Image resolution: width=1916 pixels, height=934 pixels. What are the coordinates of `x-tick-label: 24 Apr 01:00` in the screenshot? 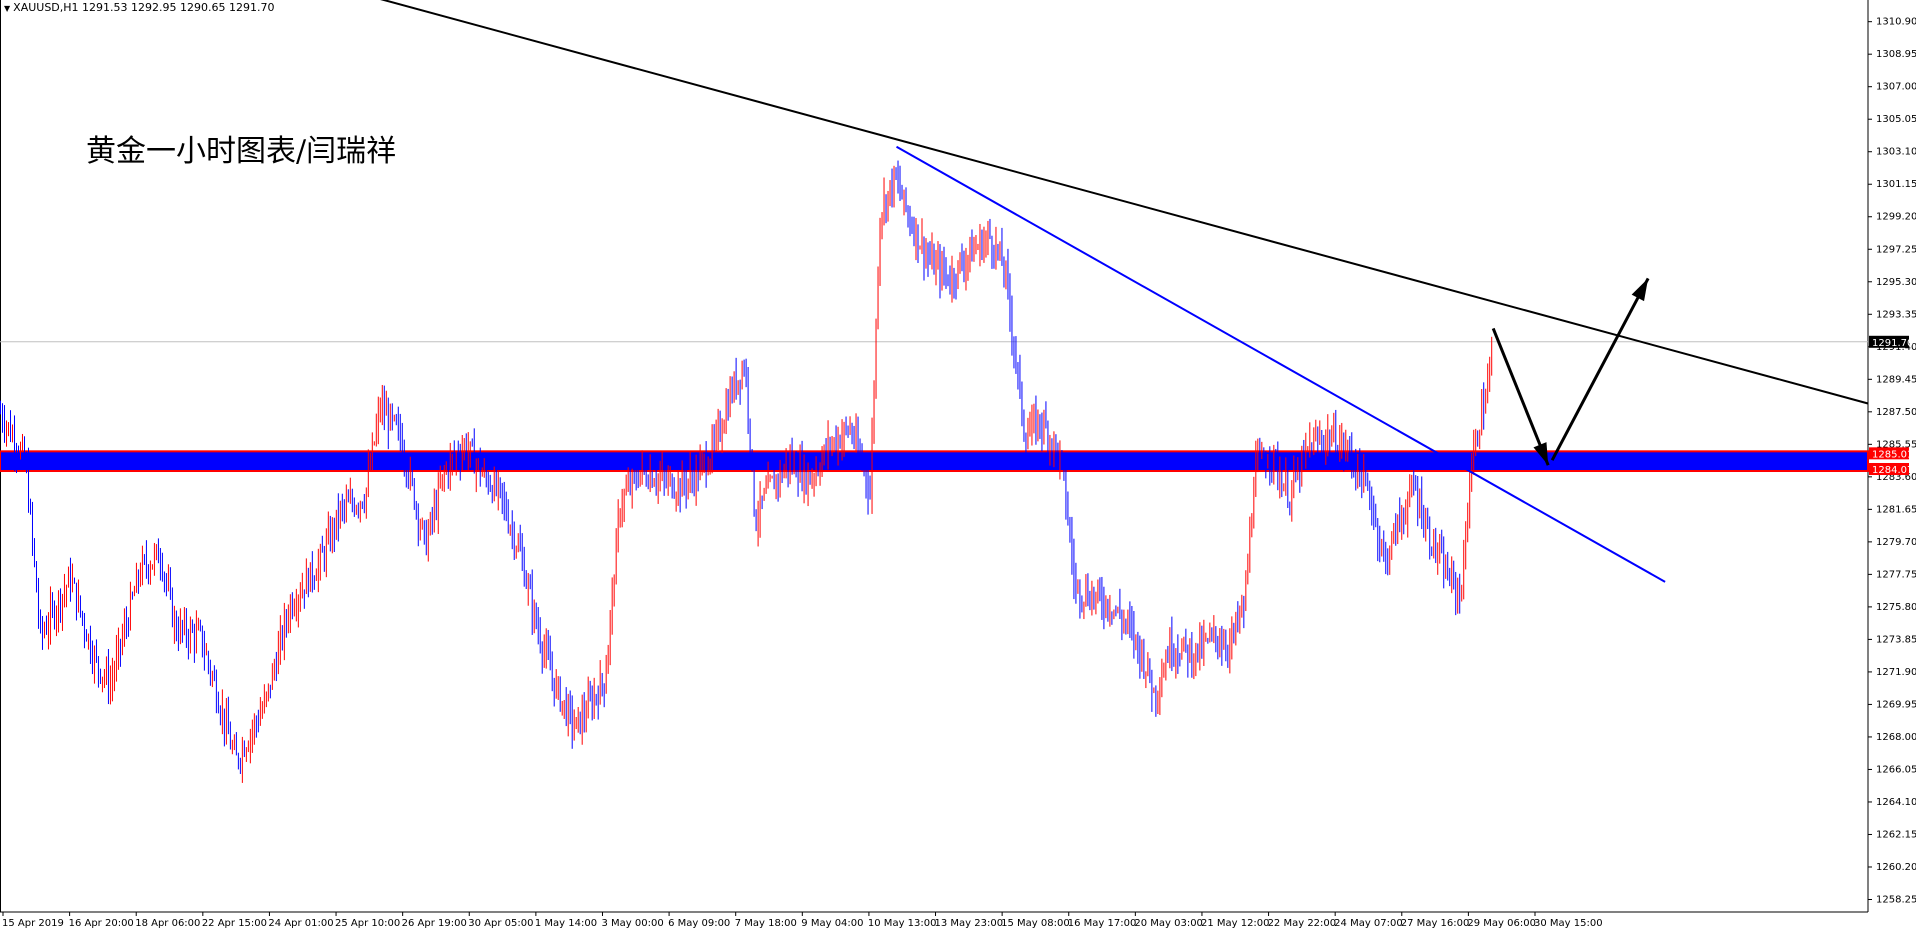 It's located at (300, 923).